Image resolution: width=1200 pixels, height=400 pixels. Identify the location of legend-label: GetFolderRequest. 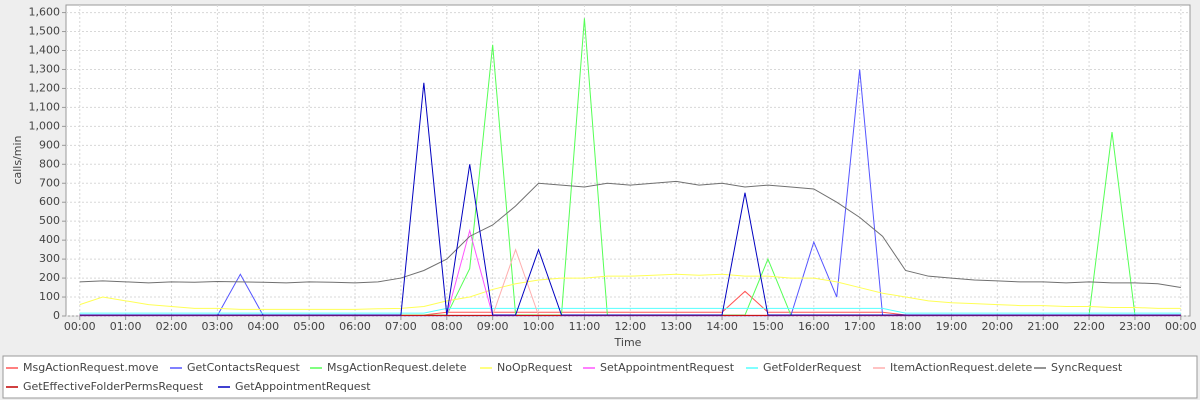
(812, 367).